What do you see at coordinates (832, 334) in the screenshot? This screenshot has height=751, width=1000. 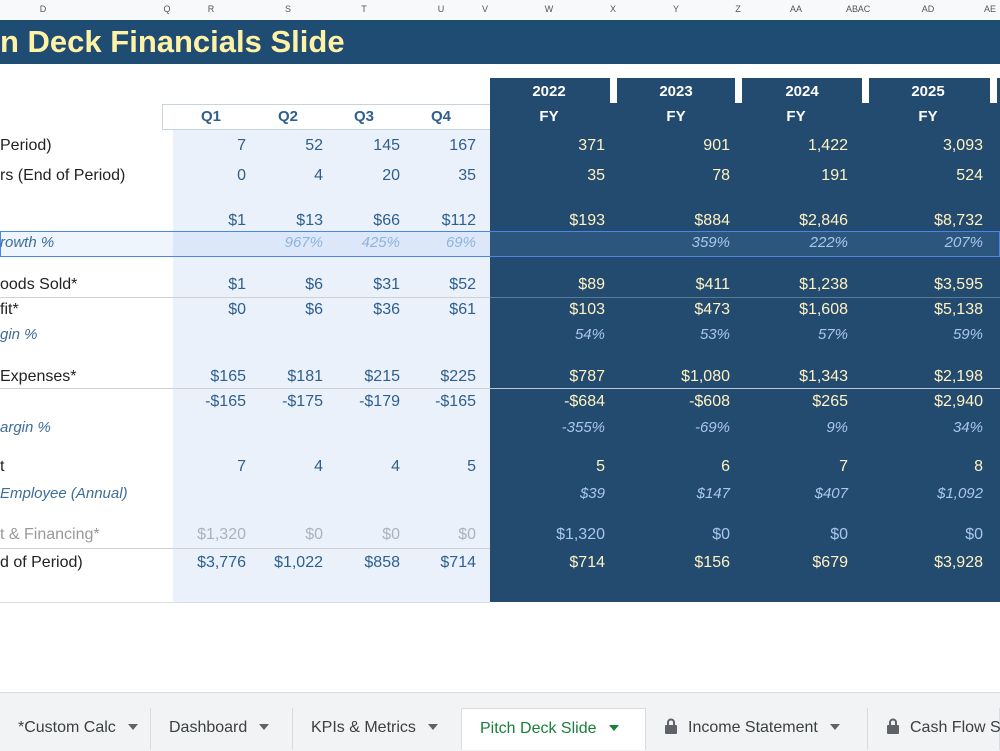 I see `cell-value: 57%` at bounding box center [832, 334].